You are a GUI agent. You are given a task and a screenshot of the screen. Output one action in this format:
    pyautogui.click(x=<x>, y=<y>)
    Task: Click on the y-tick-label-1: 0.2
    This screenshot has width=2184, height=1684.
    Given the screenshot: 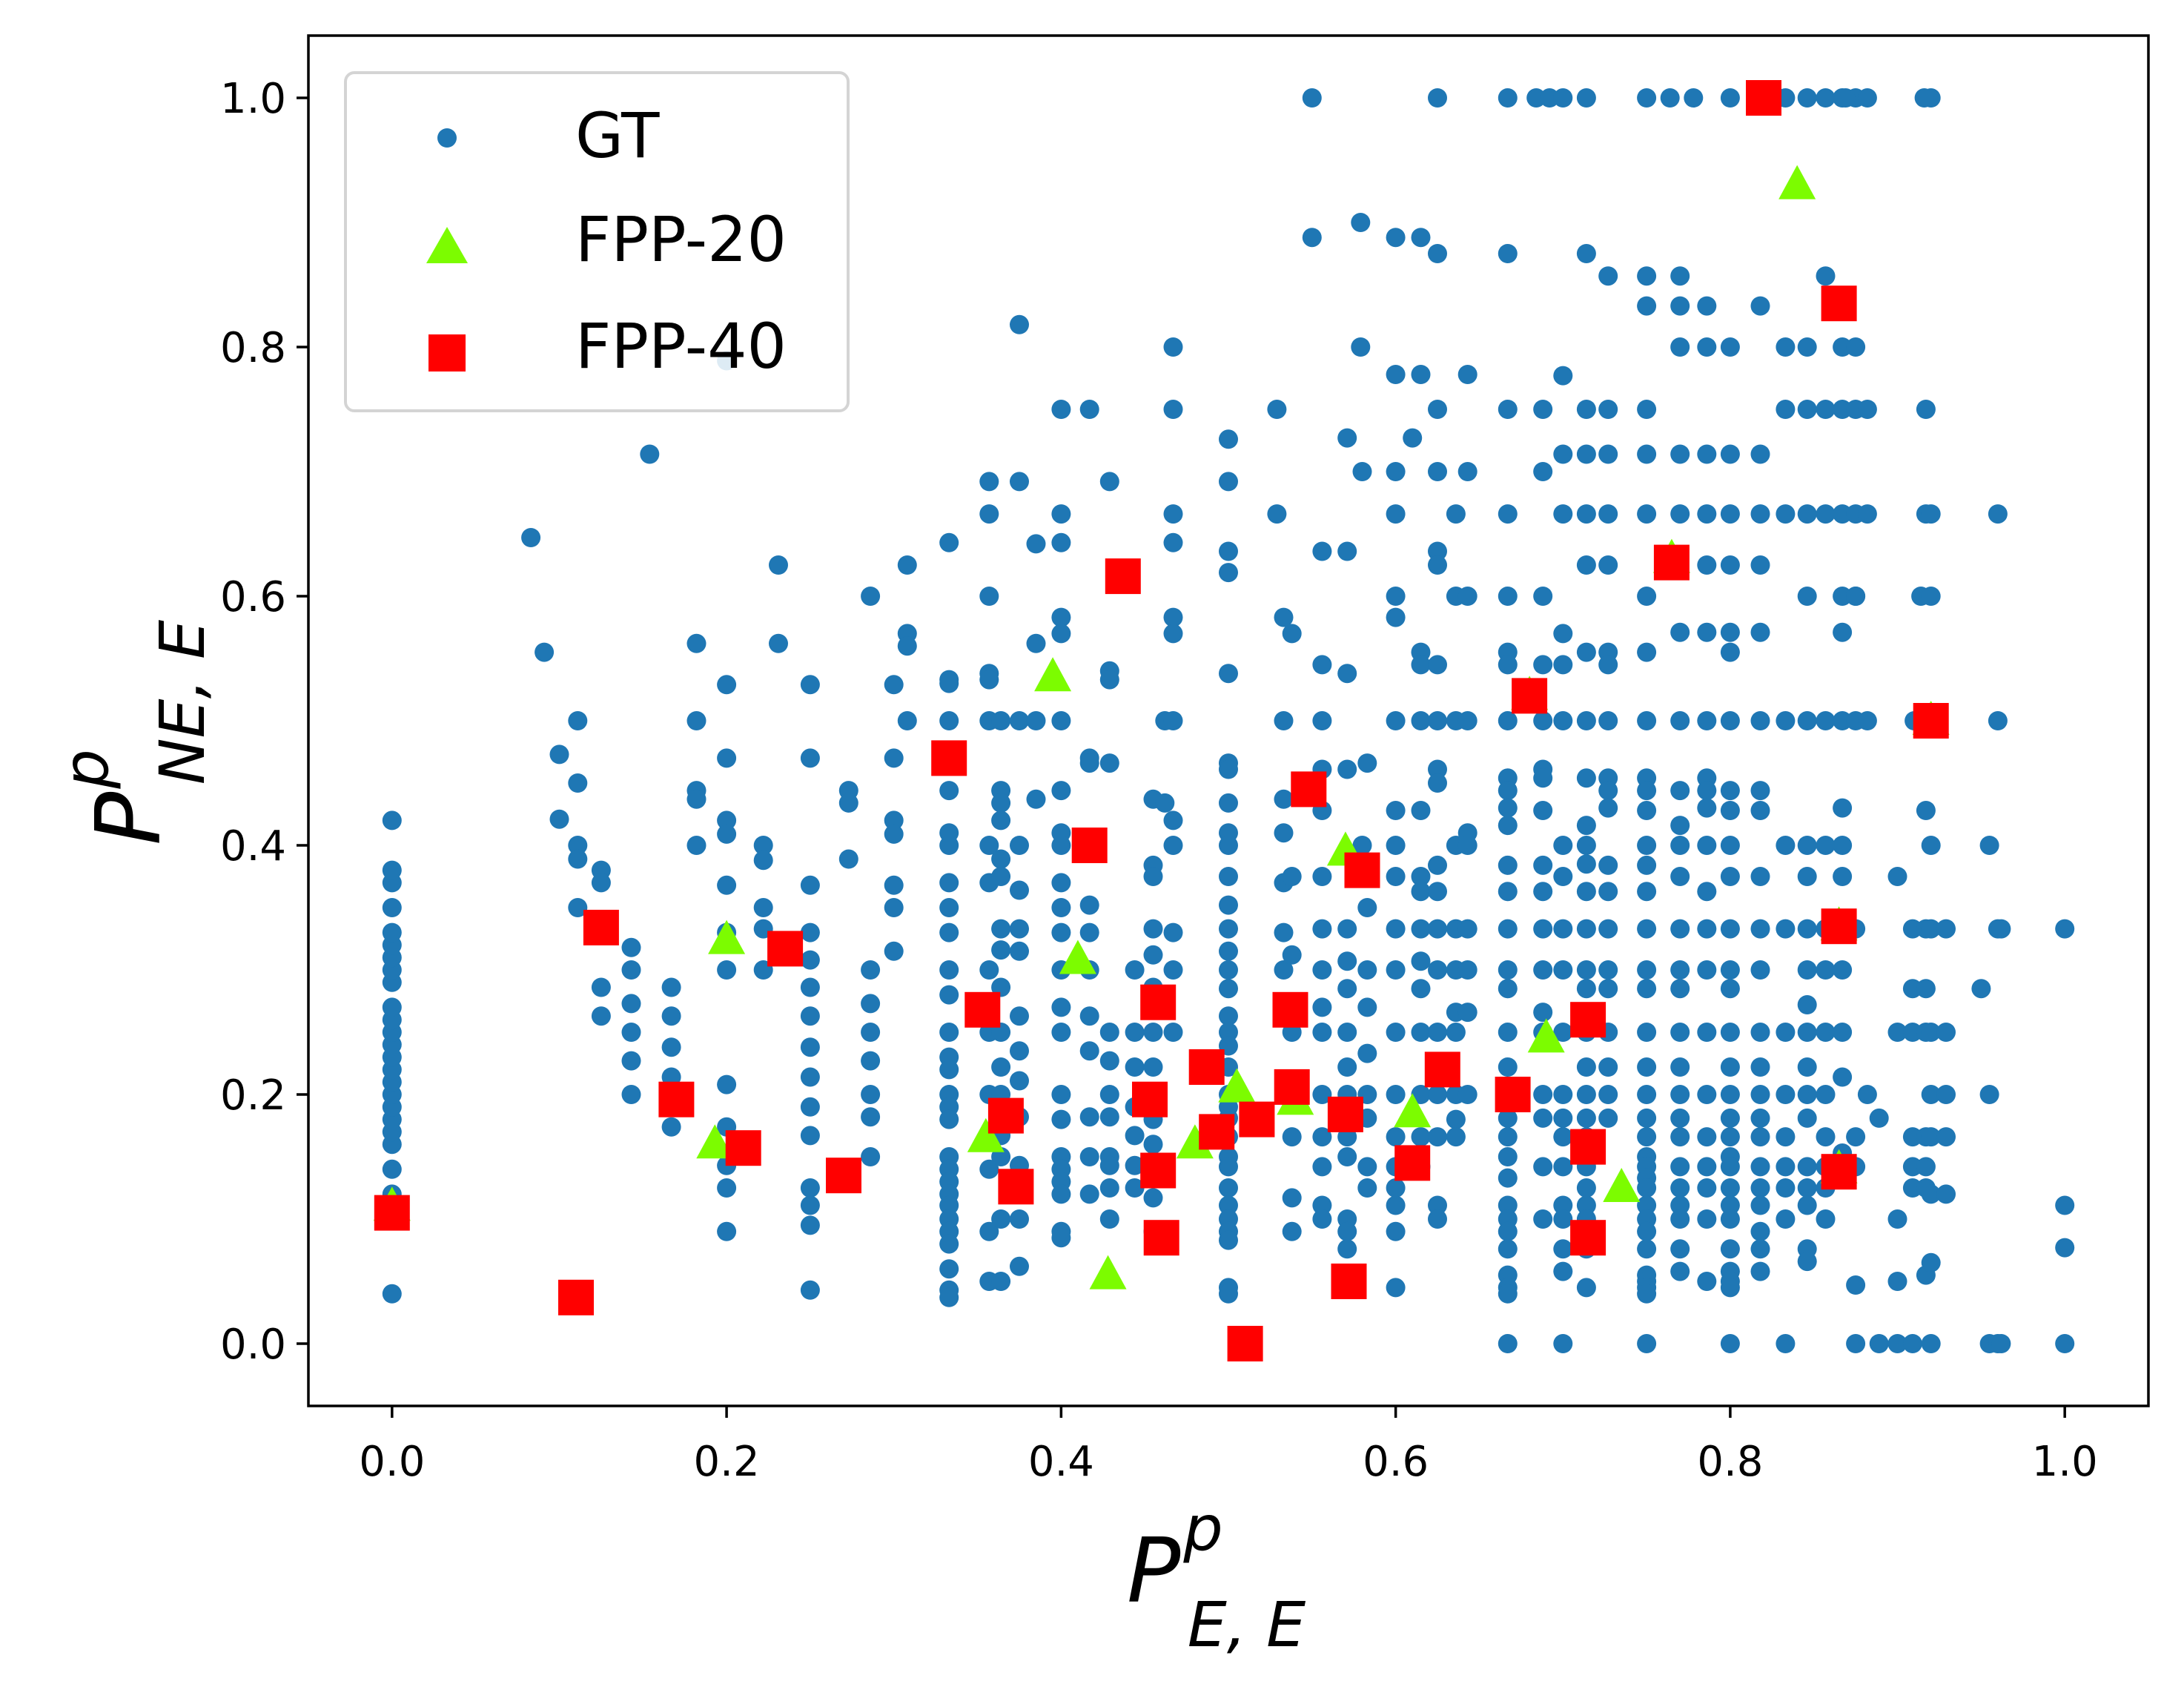 What is the action you would take?
    pyautogui.click(x=253, y=1096)
    